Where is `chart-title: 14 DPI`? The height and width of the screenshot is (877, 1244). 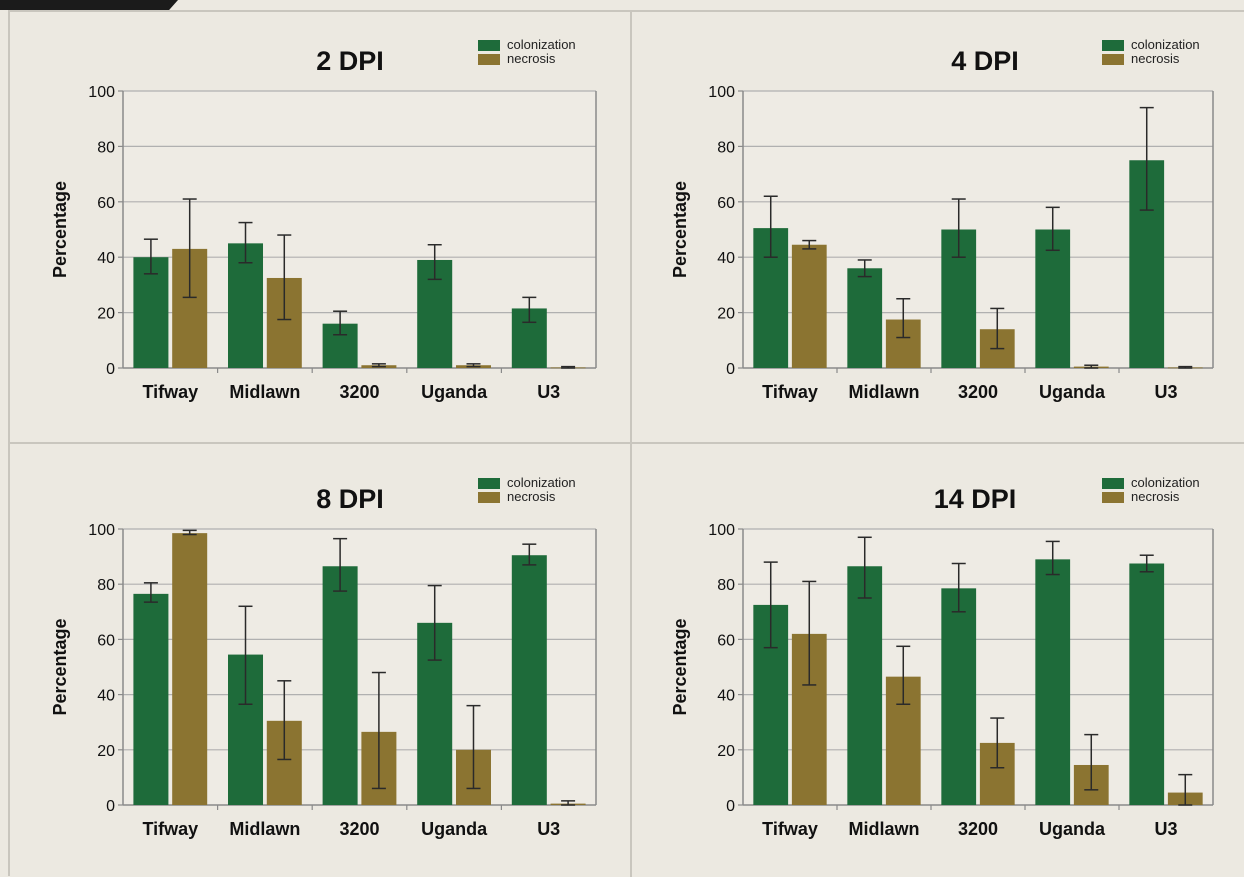 chart-title: 14 DPI is located at coordinates (975, 499).